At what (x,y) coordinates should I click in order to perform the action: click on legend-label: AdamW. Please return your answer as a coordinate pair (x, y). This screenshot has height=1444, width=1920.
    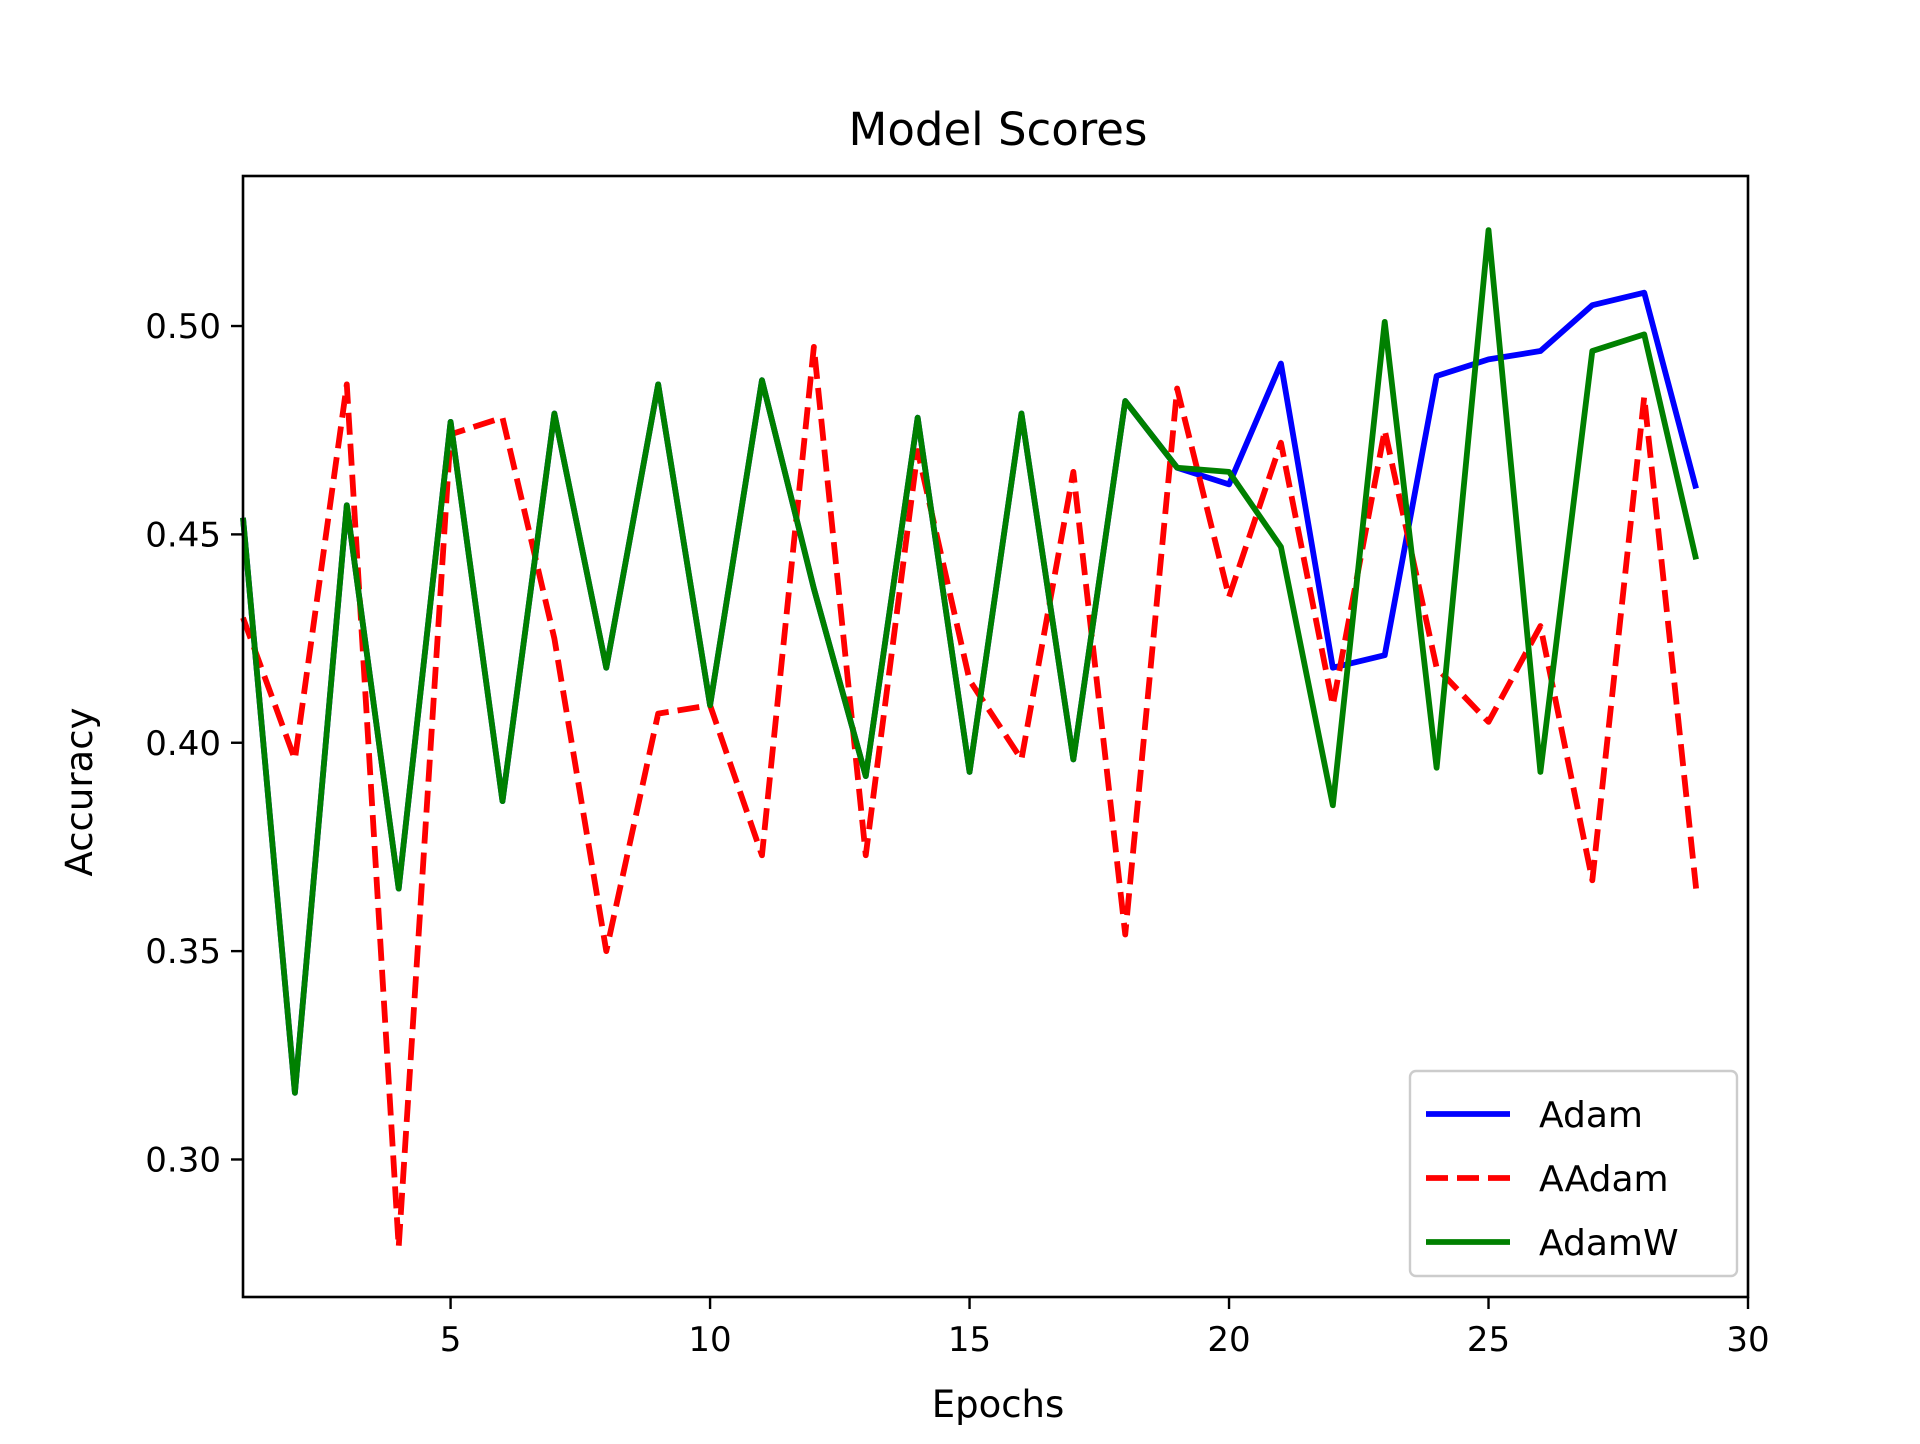
    Looking at the image, I should click on (1609, 1243).